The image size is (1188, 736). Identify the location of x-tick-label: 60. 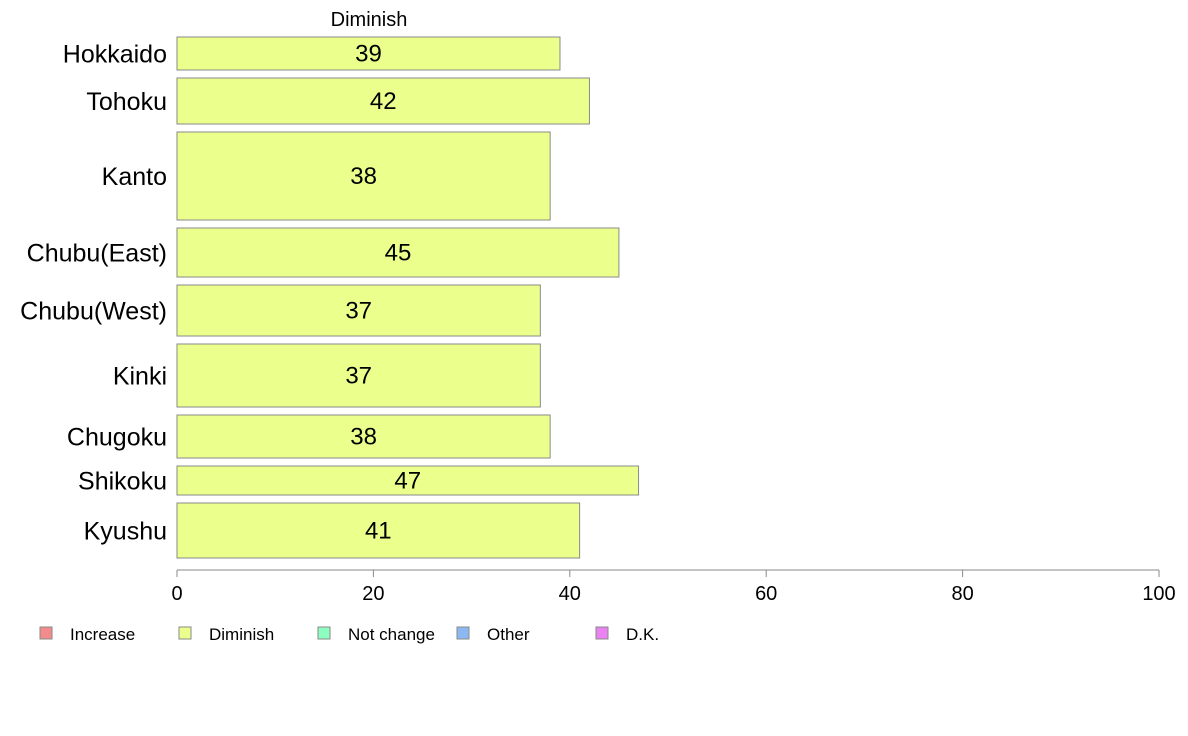
(766, 594).